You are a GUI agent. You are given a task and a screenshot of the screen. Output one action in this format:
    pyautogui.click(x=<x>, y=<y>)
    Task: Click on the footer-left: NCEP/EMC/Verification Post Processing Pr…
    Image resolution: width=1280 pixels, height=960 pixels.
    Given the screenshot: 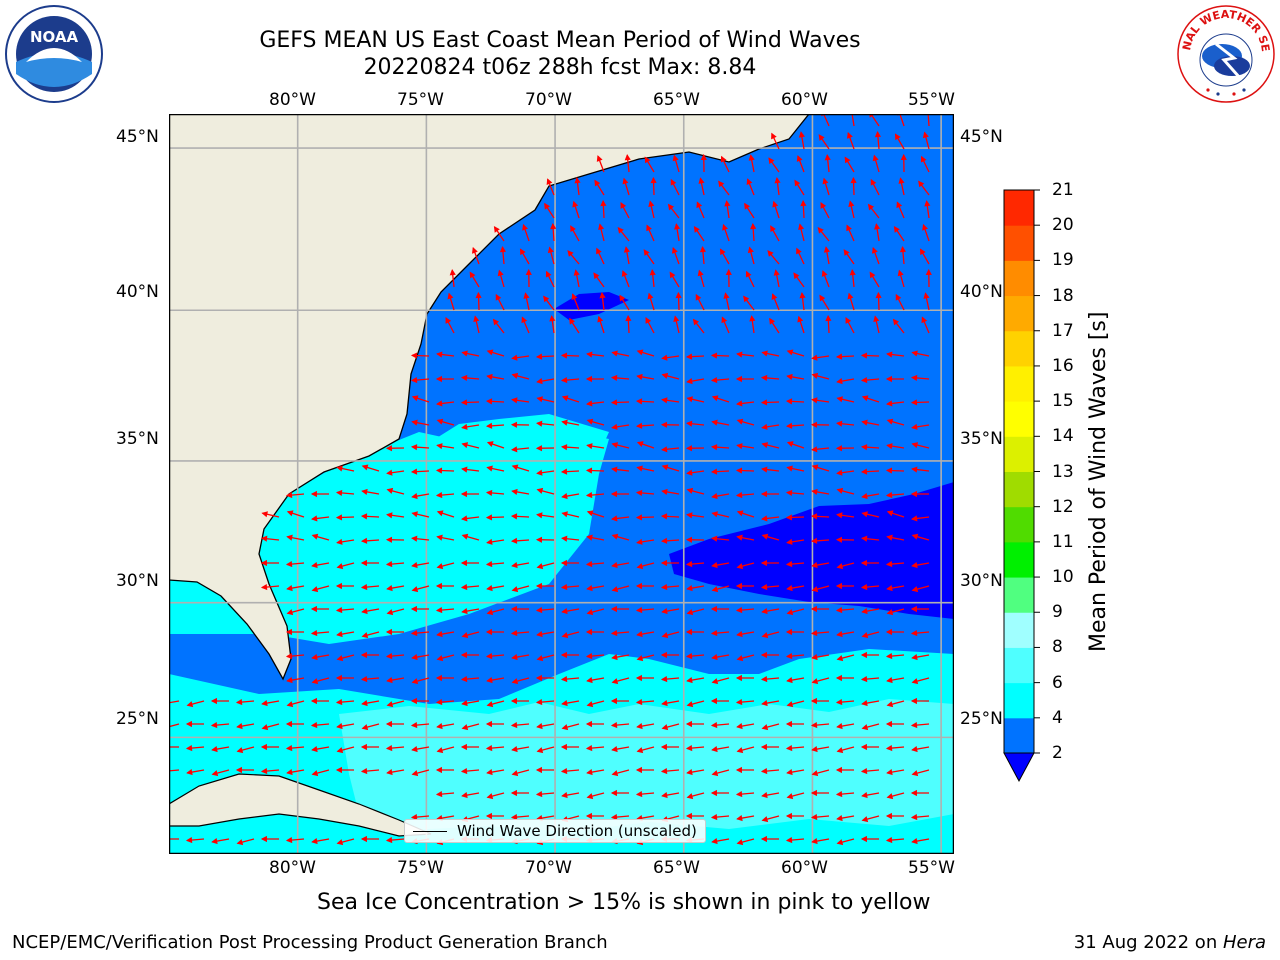 What is the action you would take?
    pyautogui.click(x=310, y=942)
    